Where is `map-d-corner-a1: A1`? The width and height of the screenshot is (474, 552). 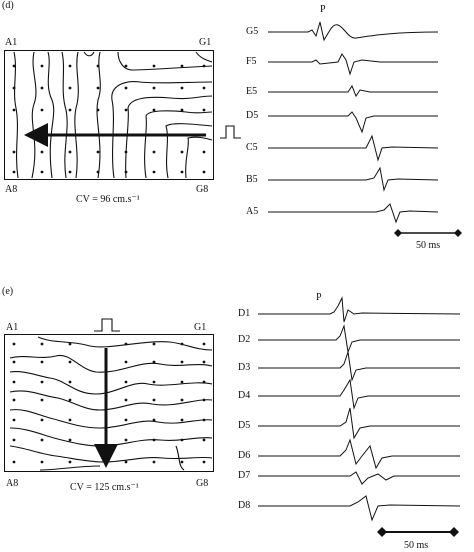 map-d-corner-a1: A1 is located at coordinates (11, 42).